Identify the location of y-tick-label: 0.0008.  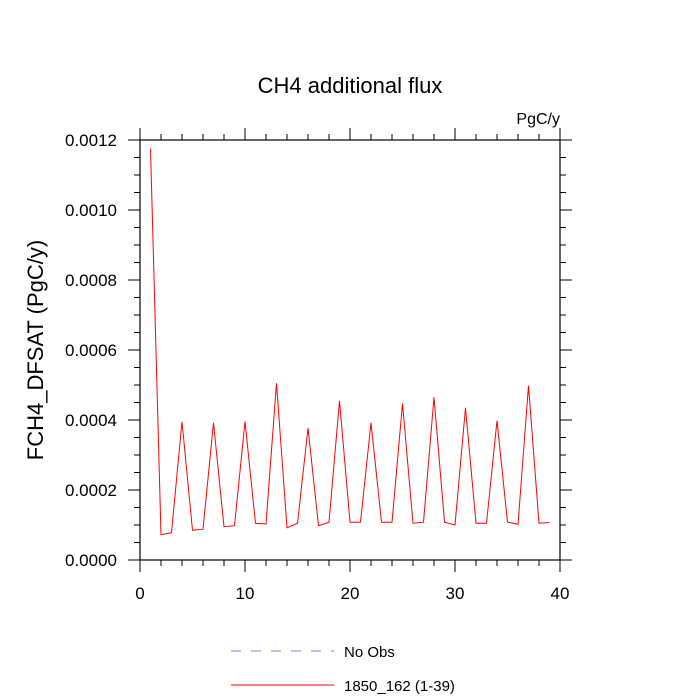
(91, 280).